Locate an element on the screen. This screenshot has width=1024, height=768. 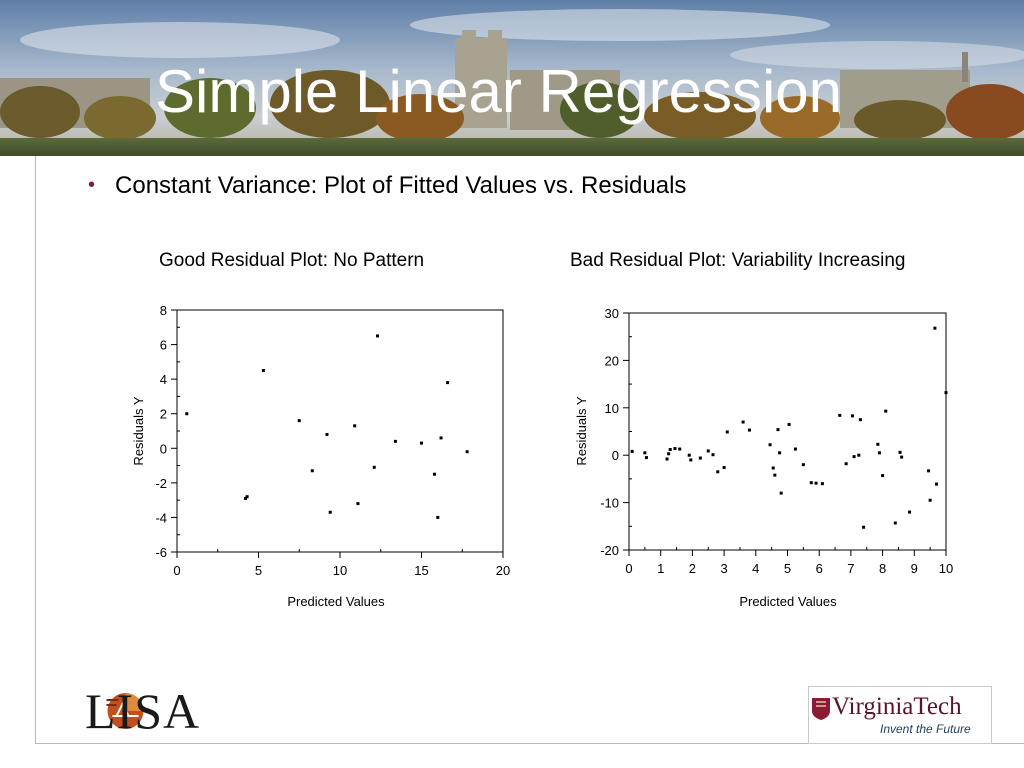
chart-right-x-tick-label: 0 is located at coordinates (628, 568).